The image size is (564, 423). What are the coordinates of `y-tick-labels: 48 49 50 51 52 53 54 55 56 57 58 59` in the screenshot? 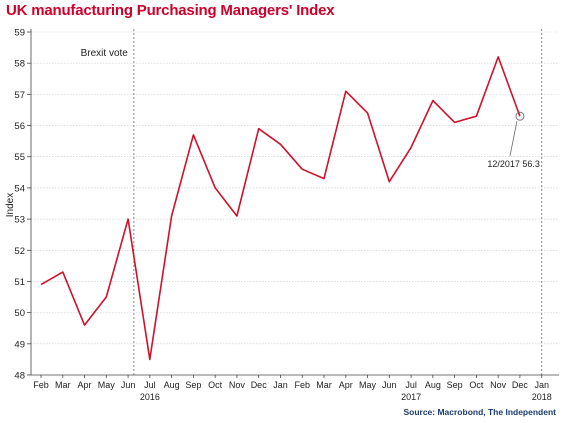 It's located at (19, 205).